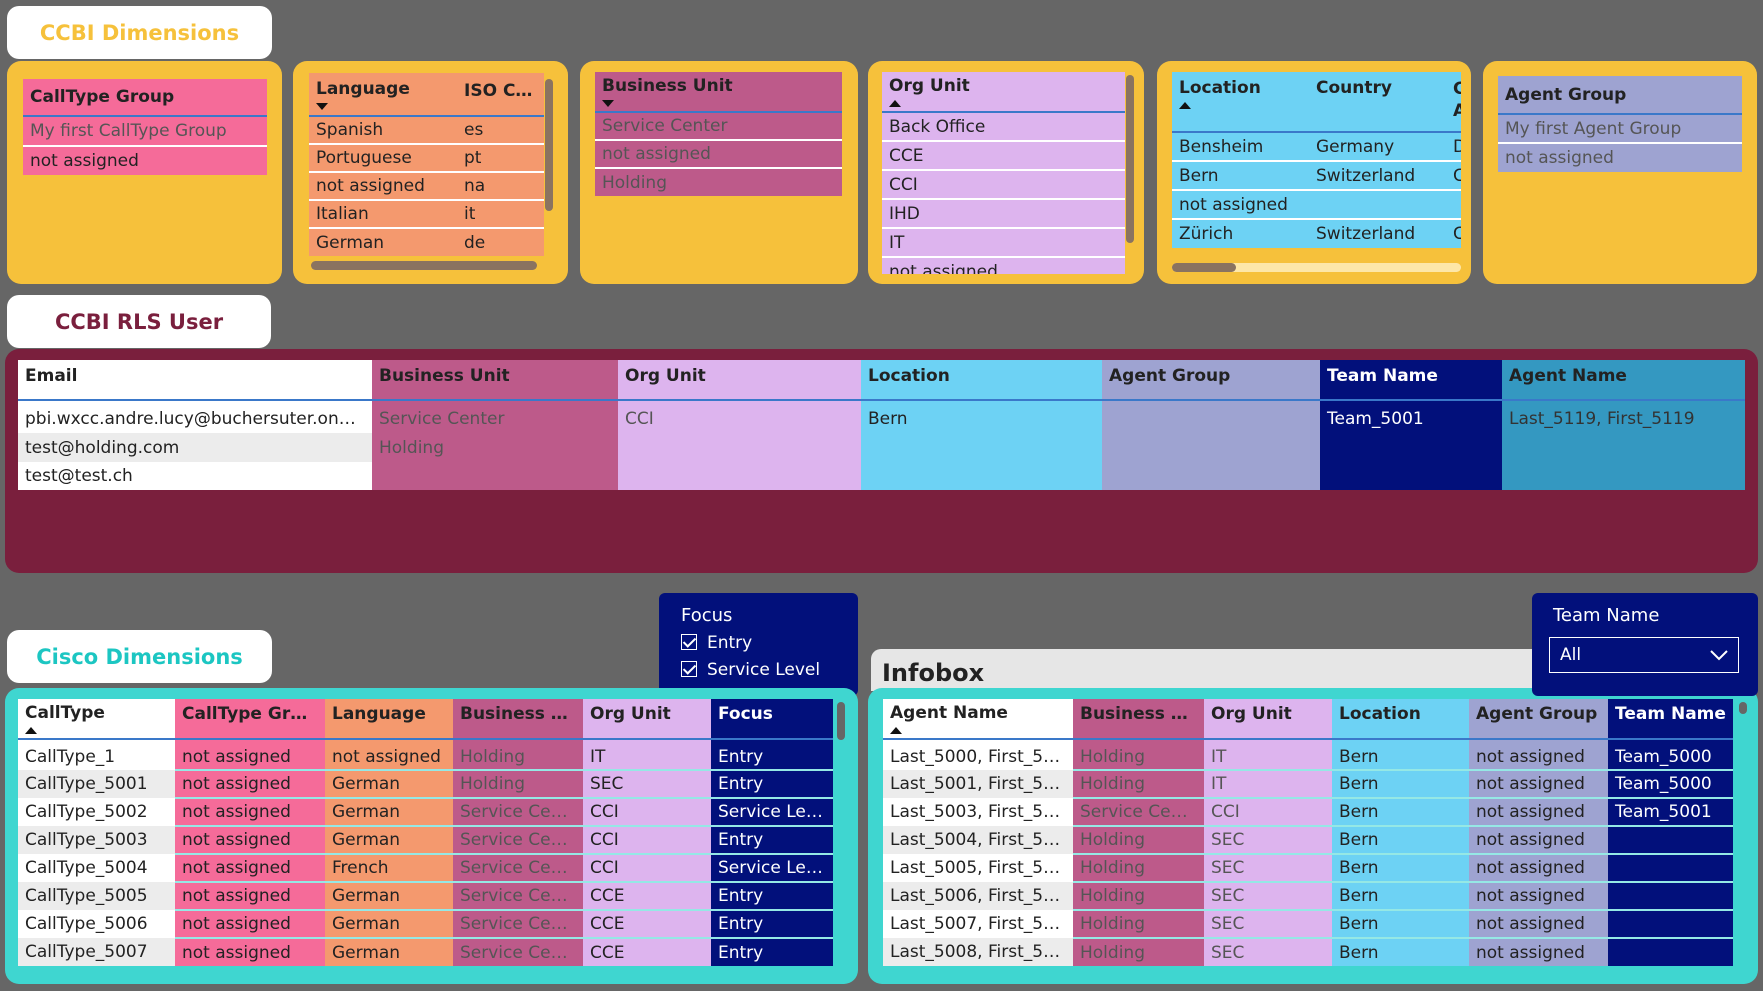 Image resolution: width=1763 pixels, height=991 pixels. What do you see at coordinates (1453, 102) in the screenshot?
I see `extra-column-header: CA` at bounding box center [1453, 102].